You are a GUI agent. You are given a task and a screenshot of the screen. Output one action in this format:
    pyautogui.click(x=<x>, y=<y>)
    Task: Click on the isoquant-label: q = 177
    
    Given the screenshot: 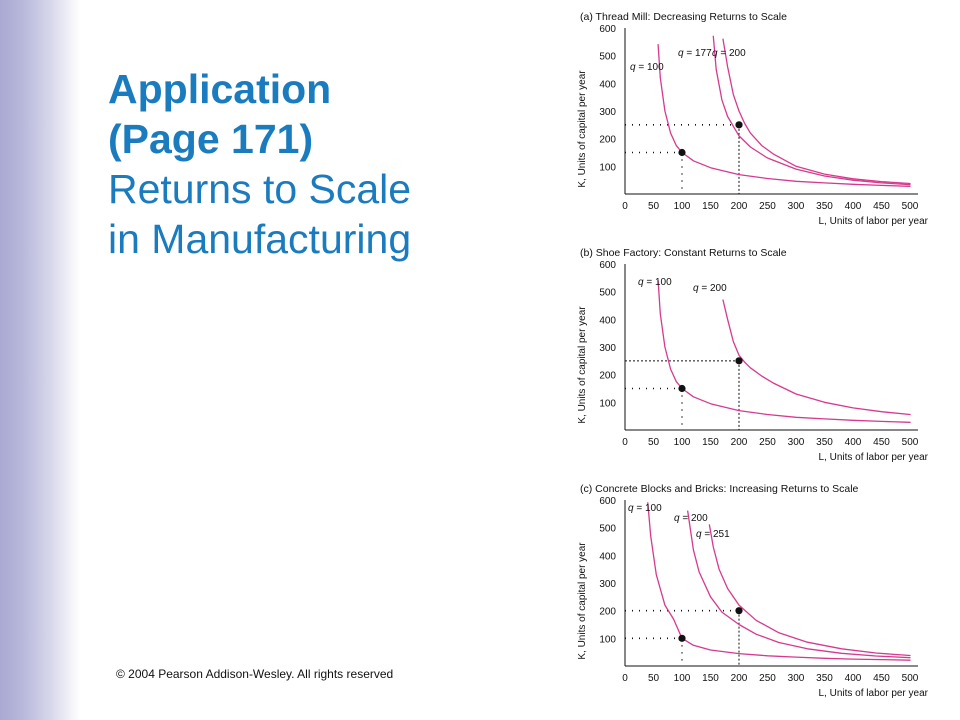 What is the action you would take?
    pyautogui.click(x=695, y=53)
    